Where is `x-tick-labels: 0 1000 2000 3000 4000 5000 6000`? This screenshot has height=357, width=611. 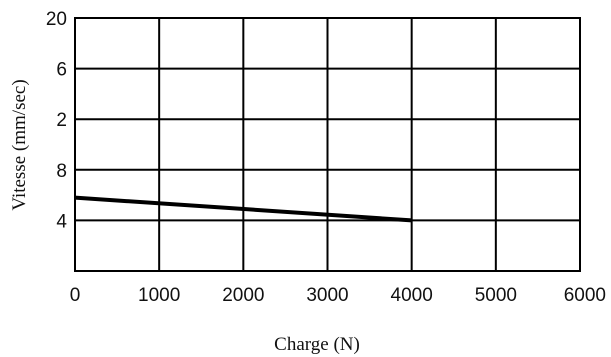
x-tick-labels: 0 1000 2000 3000 4000 5000 6000 is located at coordinates (338, 295).